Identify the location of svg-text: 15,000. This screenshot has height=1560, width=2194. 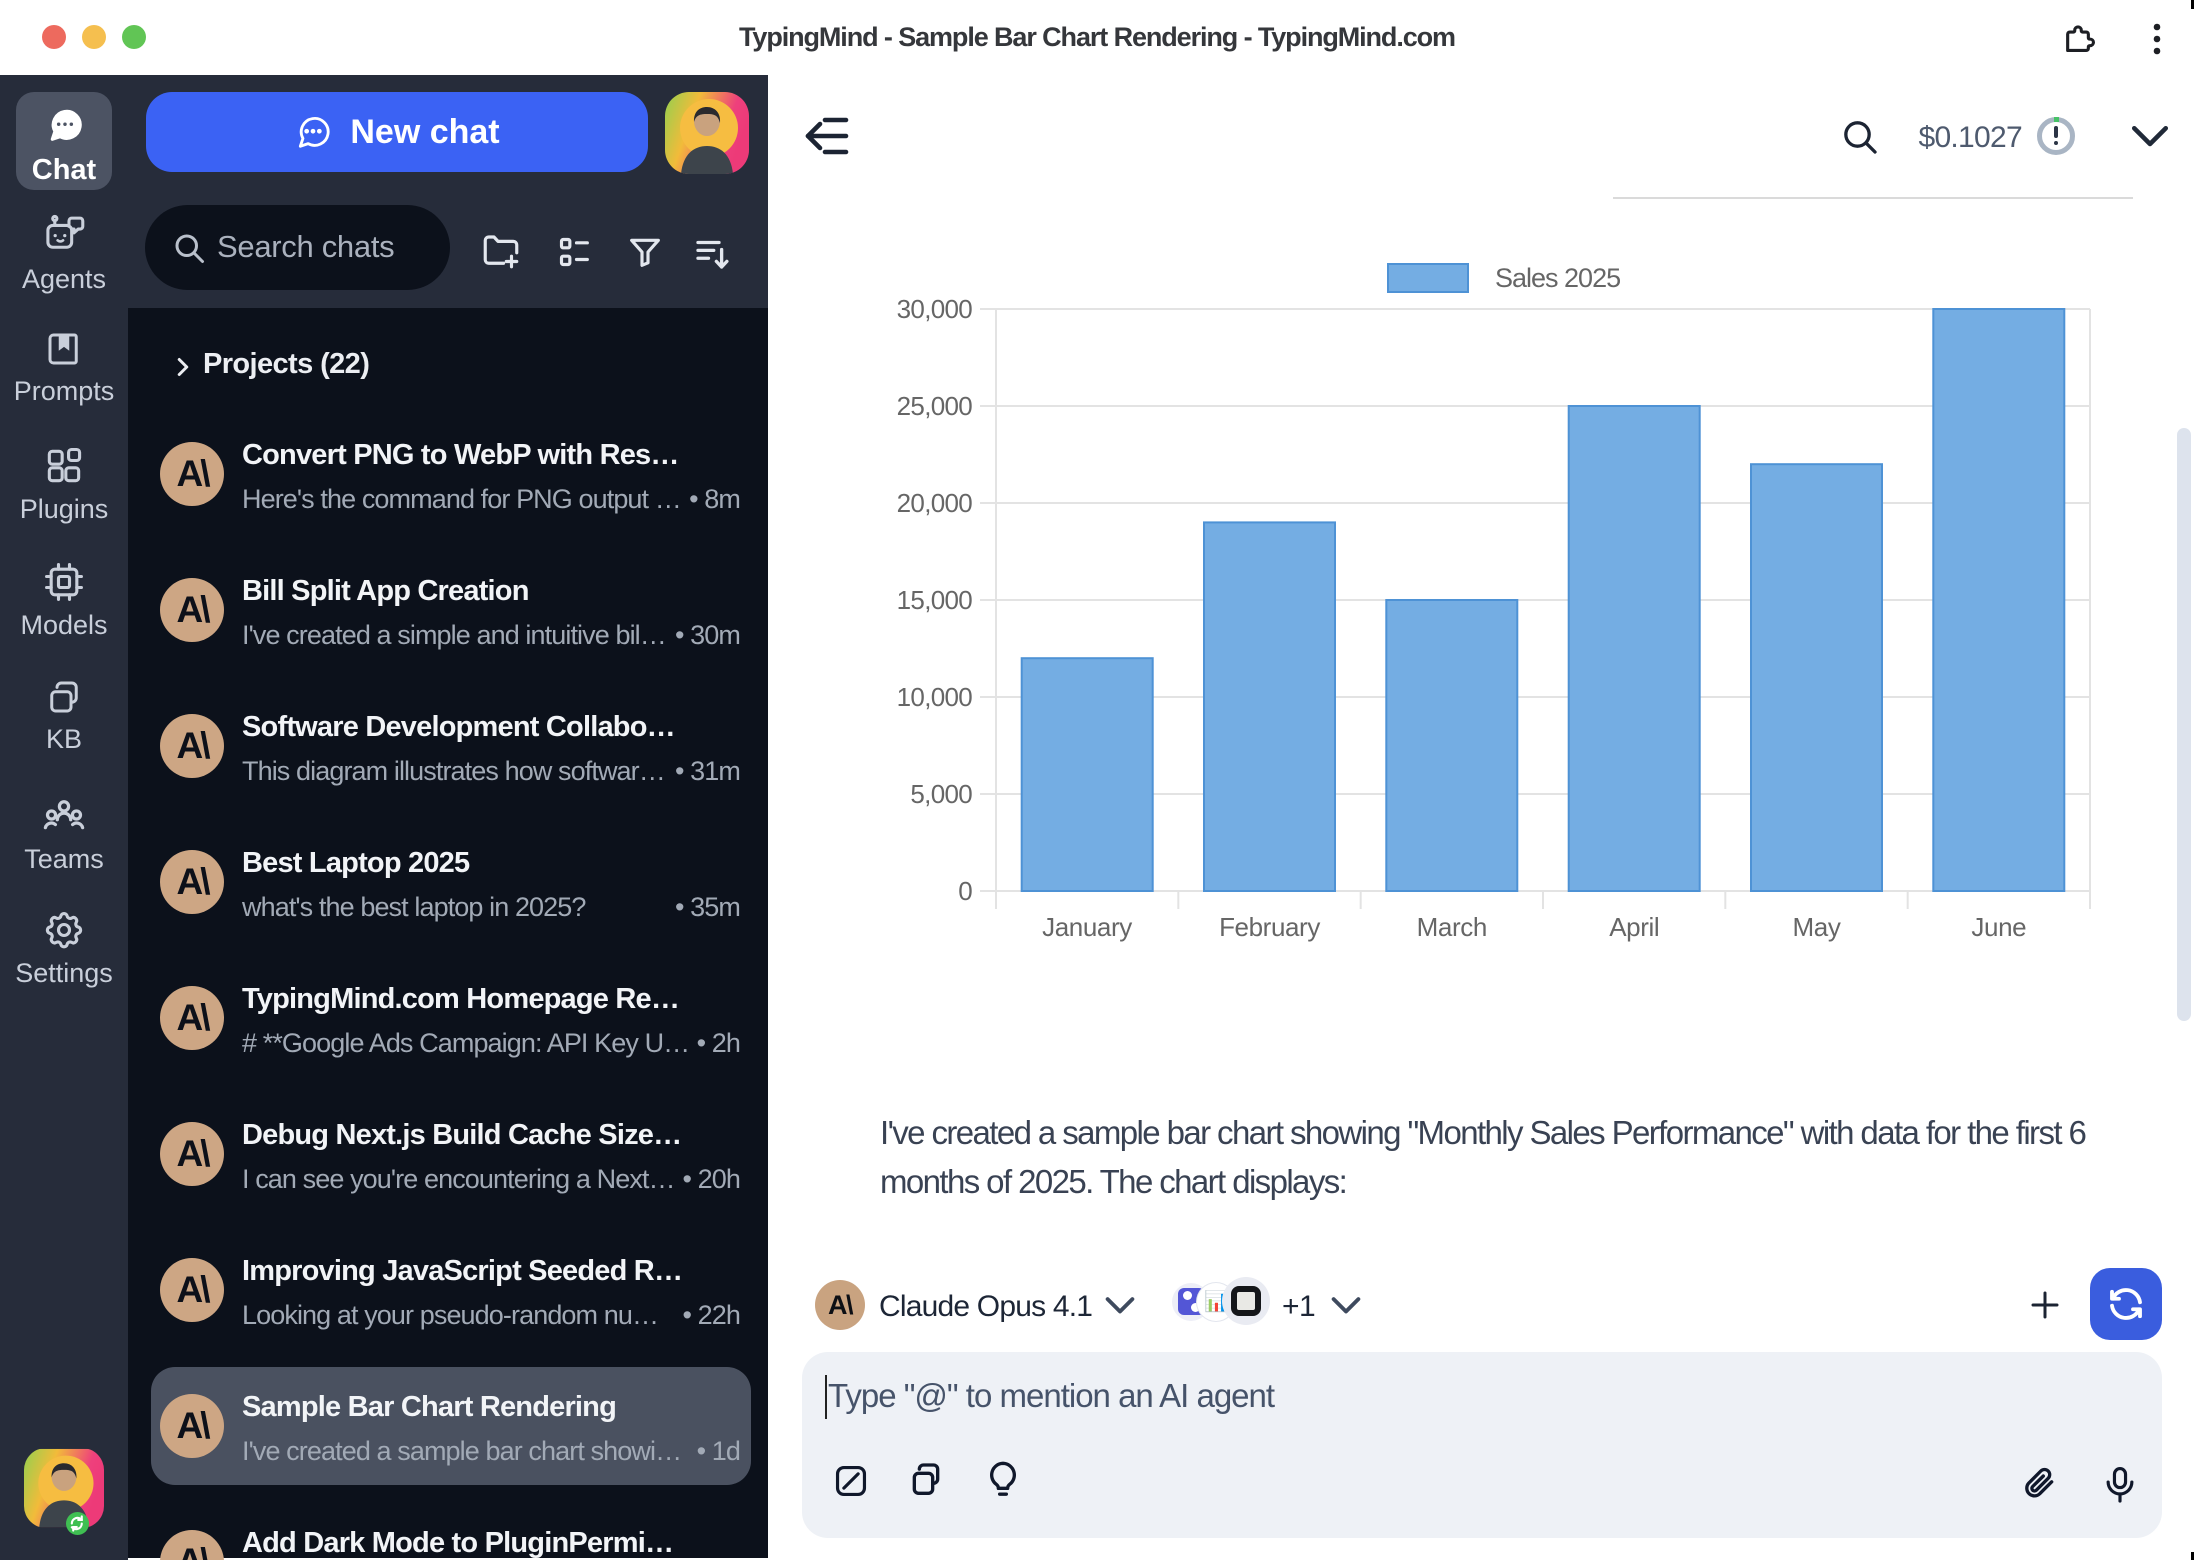
(935, 600).